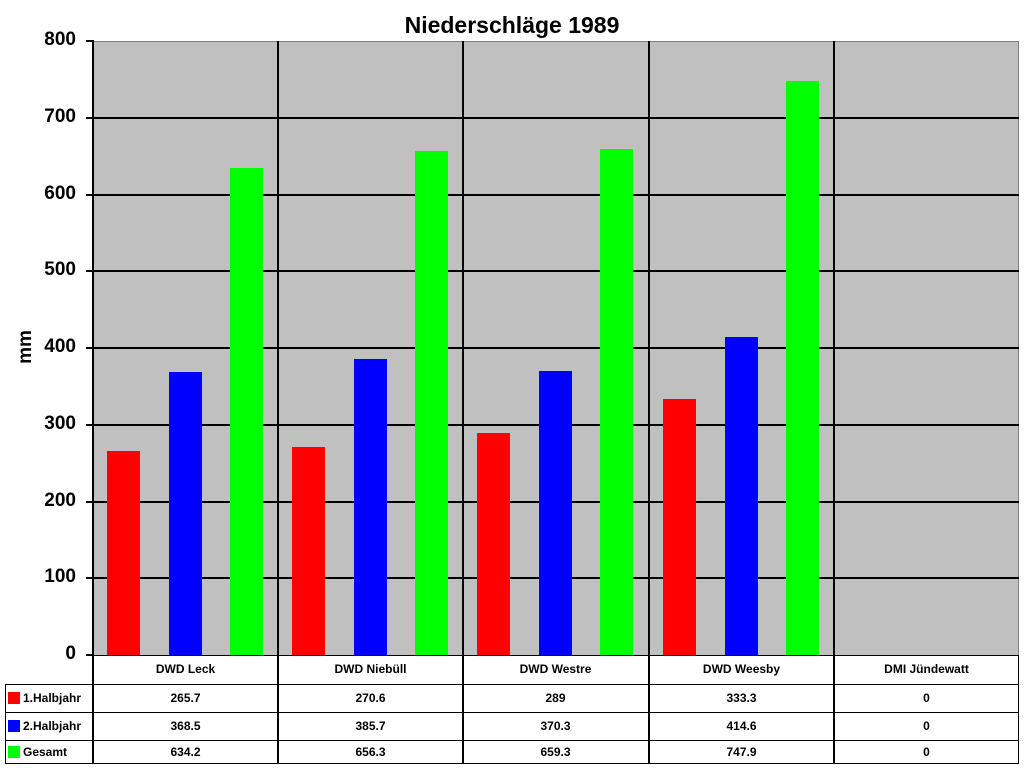 The image size is (1024, 768). I want to click on data-cell: 333.3, so click(741, 698).